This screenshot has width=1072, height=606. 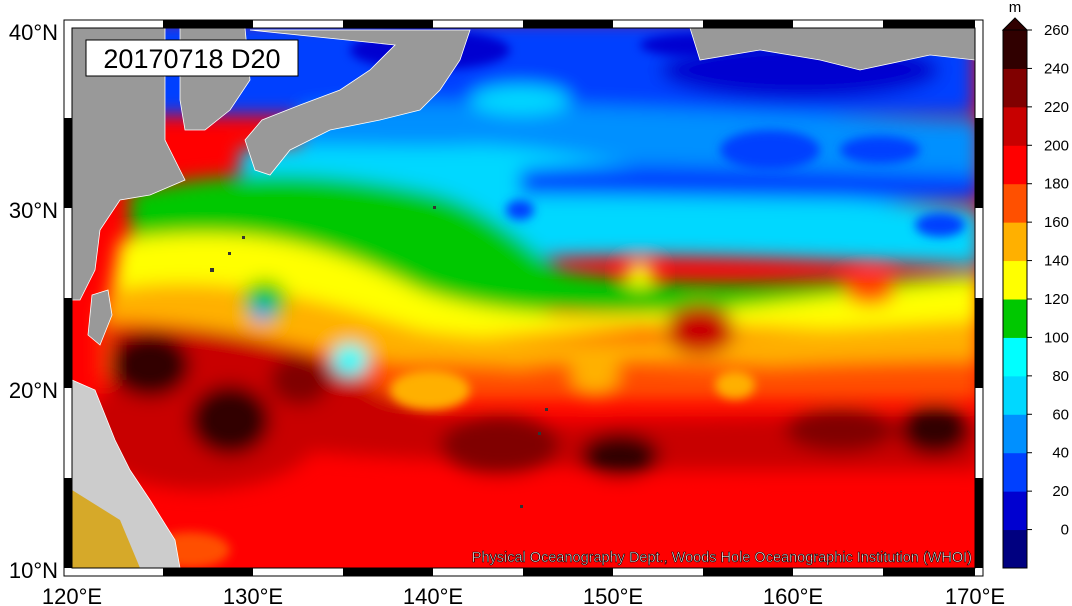 What do you see at coordinates (433, 595) in the screenshot?
I see `lon-label-140e: 140°E` at bounding box center [433, 595].